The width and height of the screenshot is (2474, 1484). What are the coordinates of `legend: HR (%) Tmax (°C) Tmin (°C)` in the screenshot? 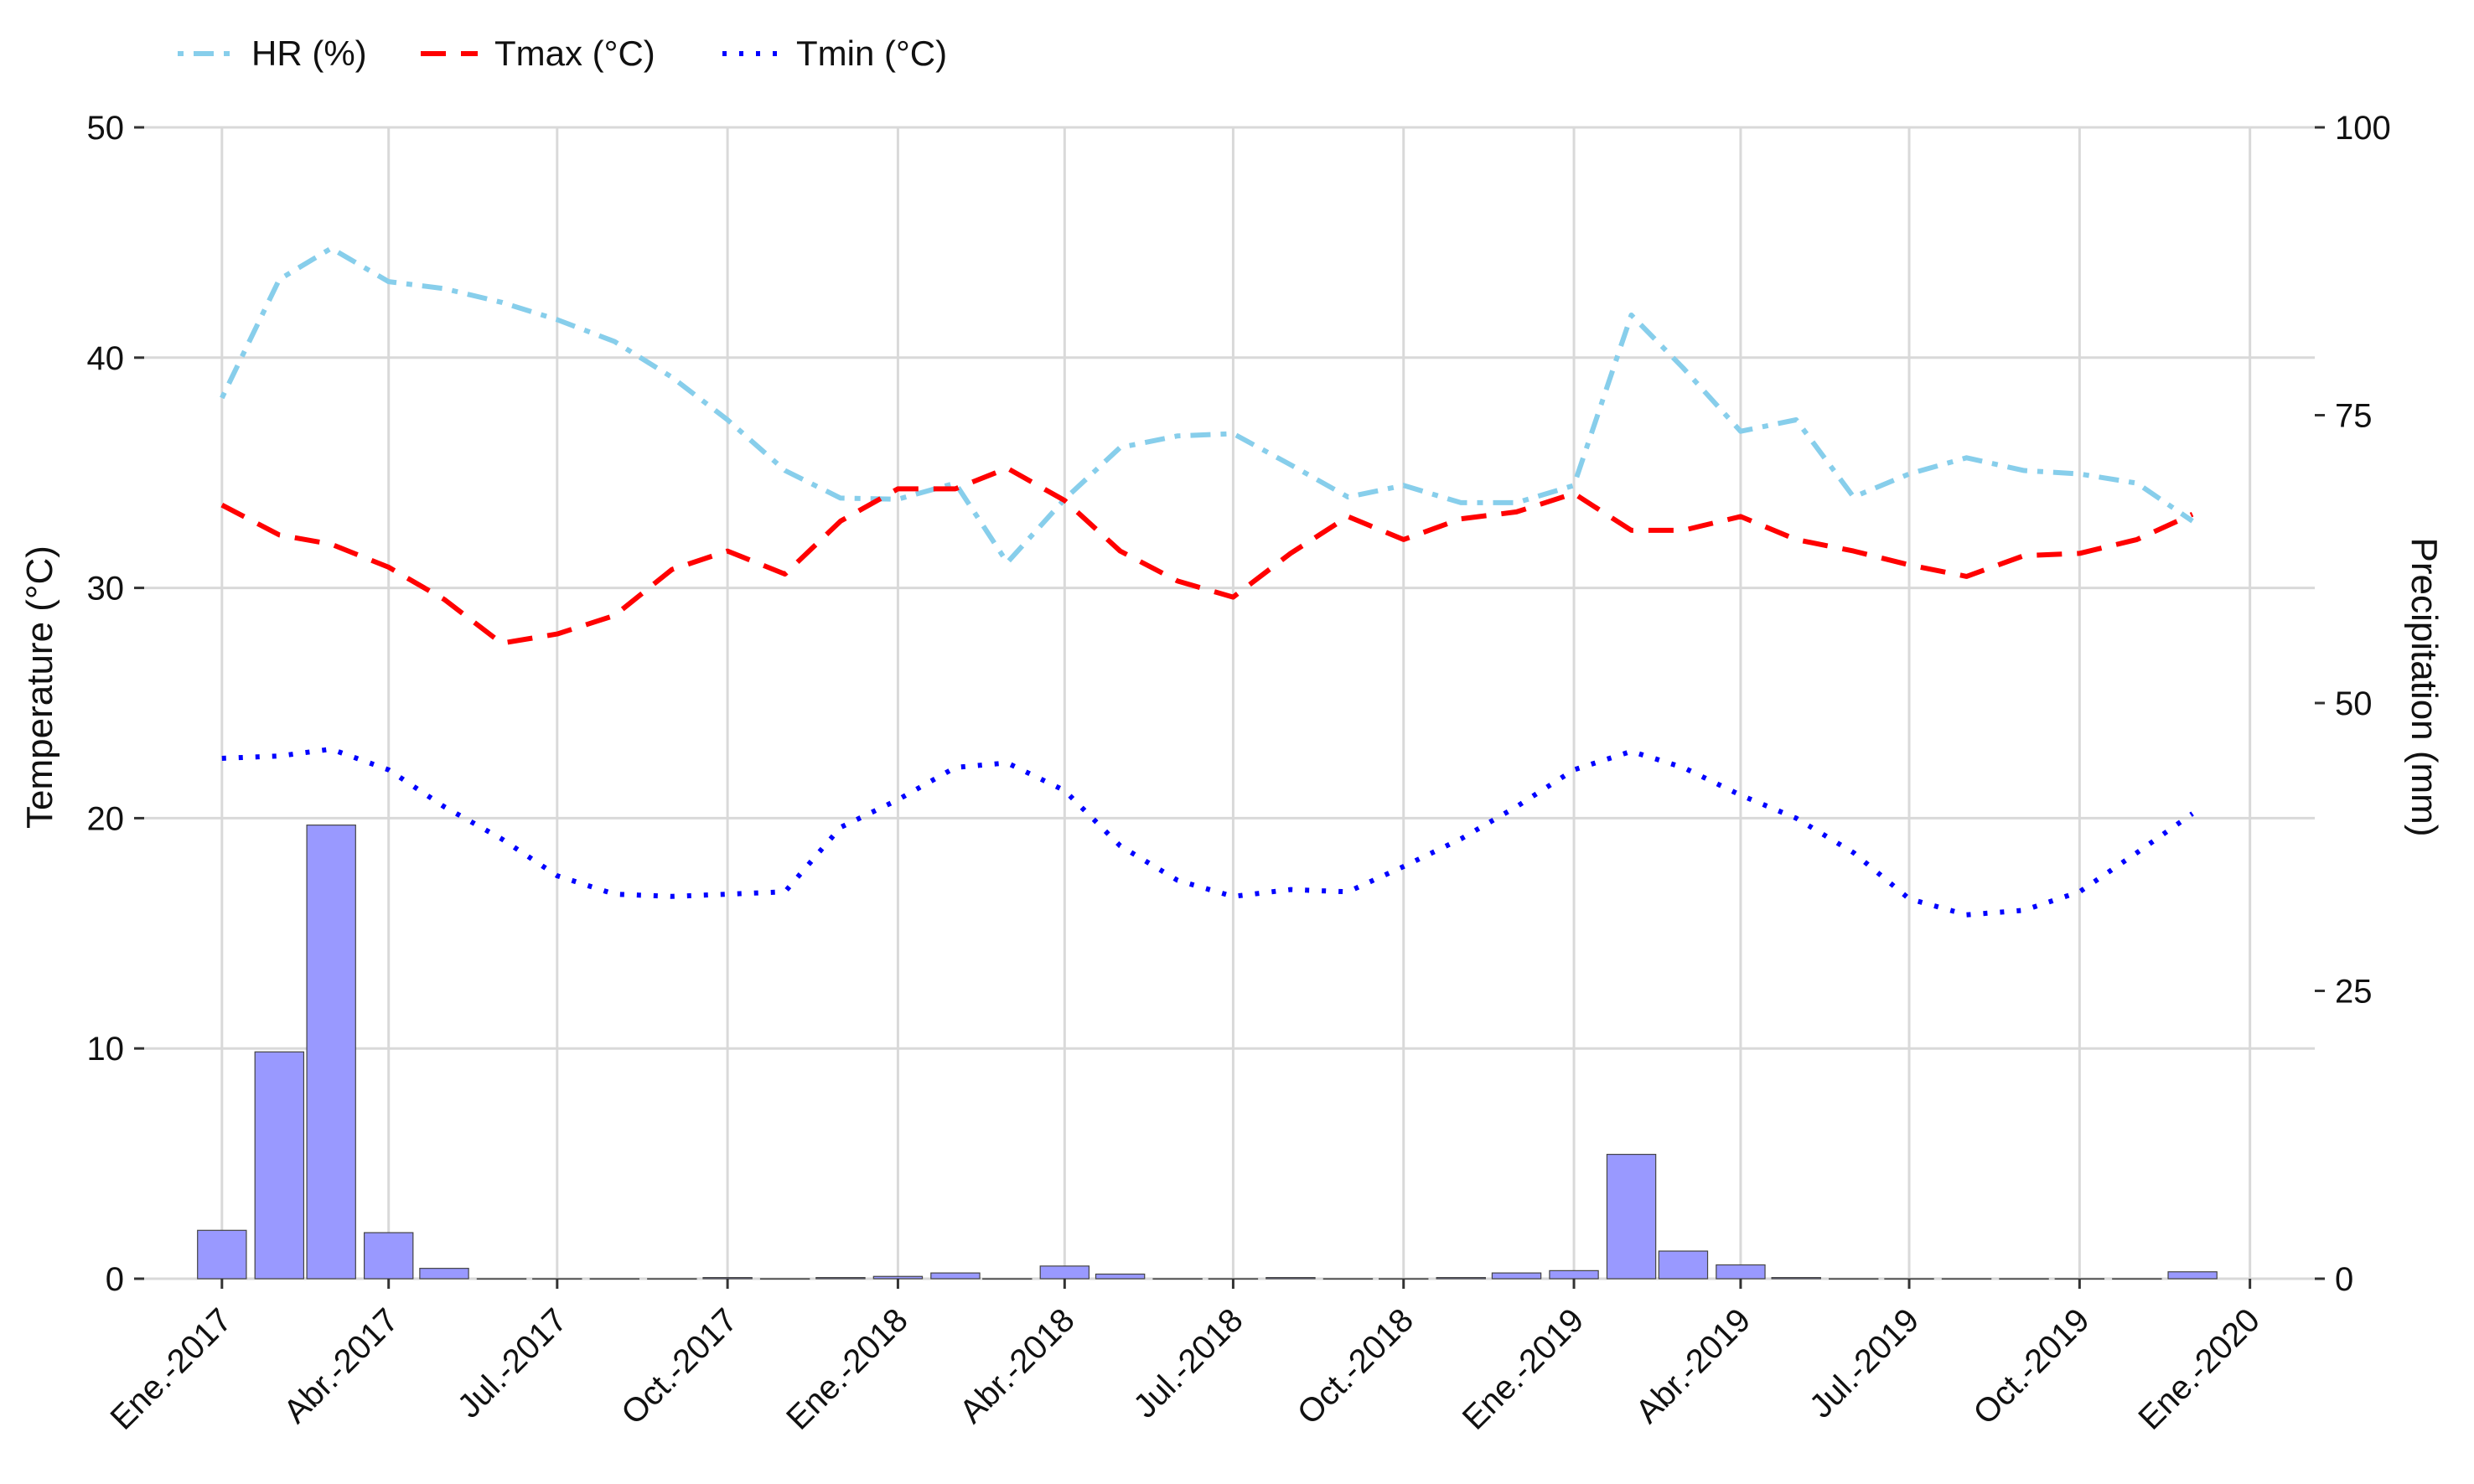 It's located at (562, 53).